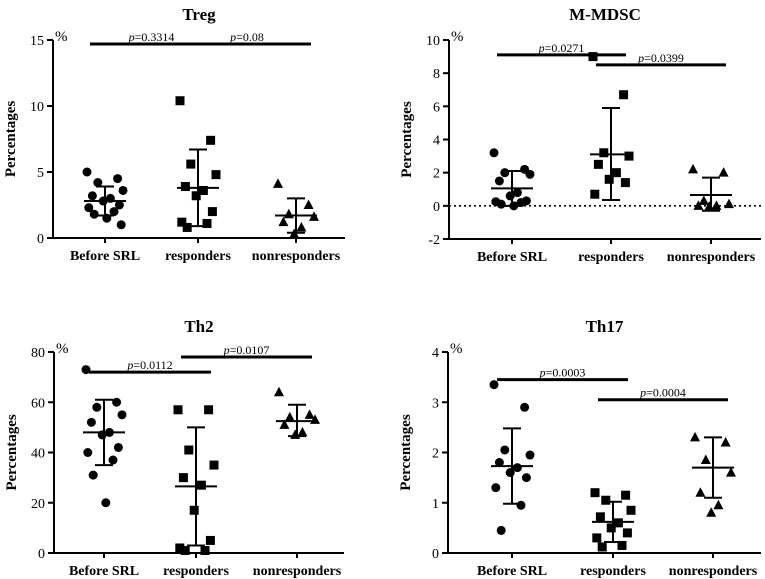 This screenshot has width=765, height=579. Describe the element at coordinates (199, 14) in the screenshot. I see `chart-title: Treg` at that location.